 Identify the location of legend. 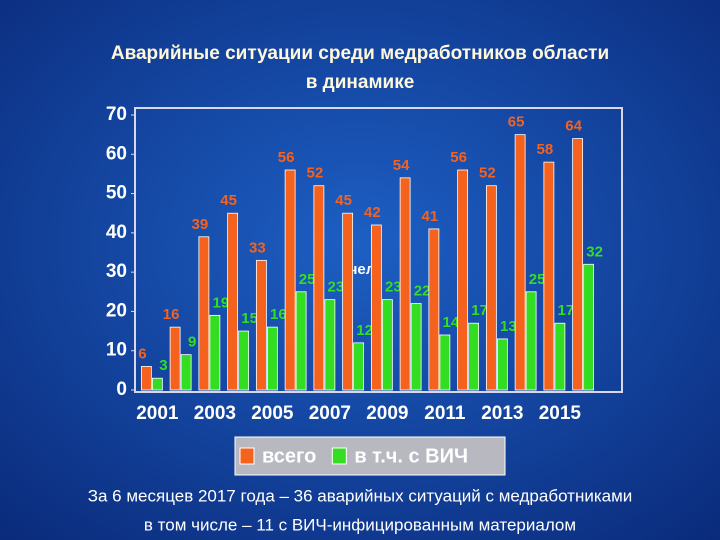
(370, 456).